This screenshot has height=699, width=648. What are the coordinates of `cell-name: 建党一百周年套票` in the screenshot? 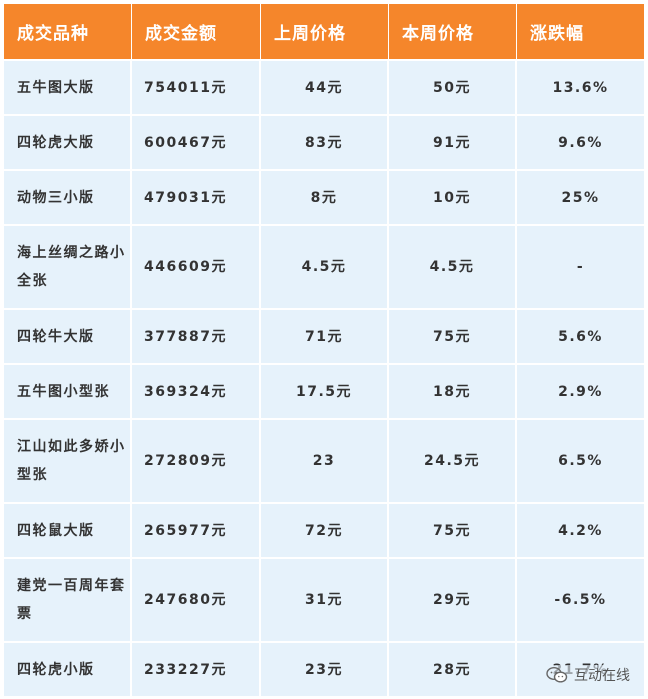 It's located at (68, 599).